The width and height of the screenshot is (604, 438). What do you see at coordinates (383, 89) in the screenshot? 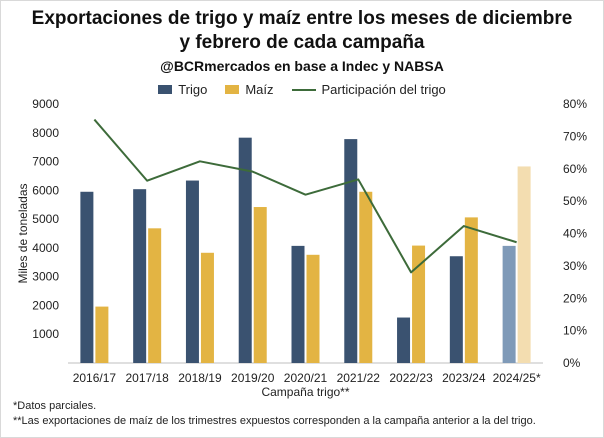
I see `legend-label-participacion: Participación del trigo` at bounding box center [383, 89].